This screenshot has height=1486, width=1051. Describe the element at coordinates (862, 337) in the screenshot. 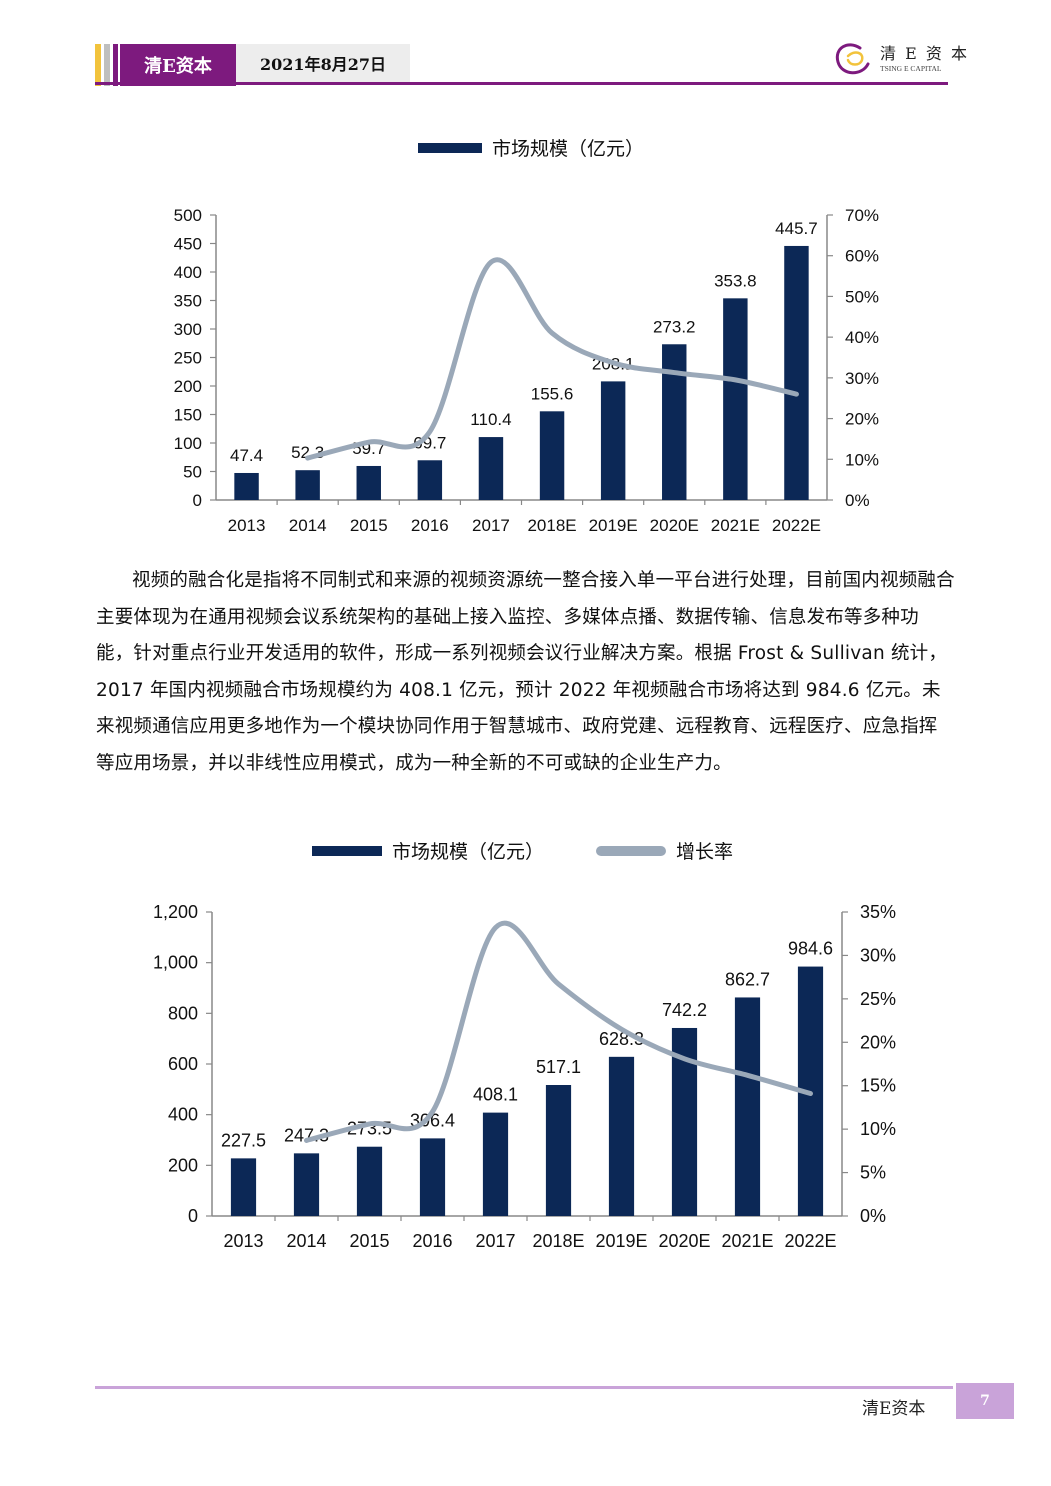

I see `right-tick-label: 40%` at that location.